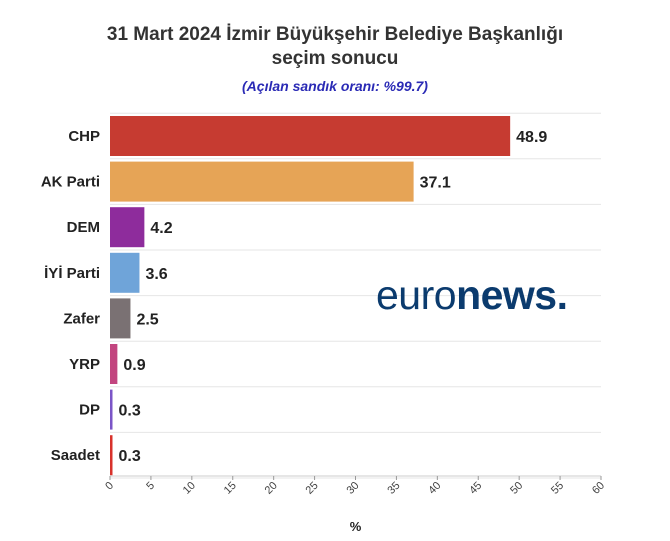 Image resolution: width=670 pixels, height=541 pixels. I want to click on euronews-logo: euronews., so click(472, 295).